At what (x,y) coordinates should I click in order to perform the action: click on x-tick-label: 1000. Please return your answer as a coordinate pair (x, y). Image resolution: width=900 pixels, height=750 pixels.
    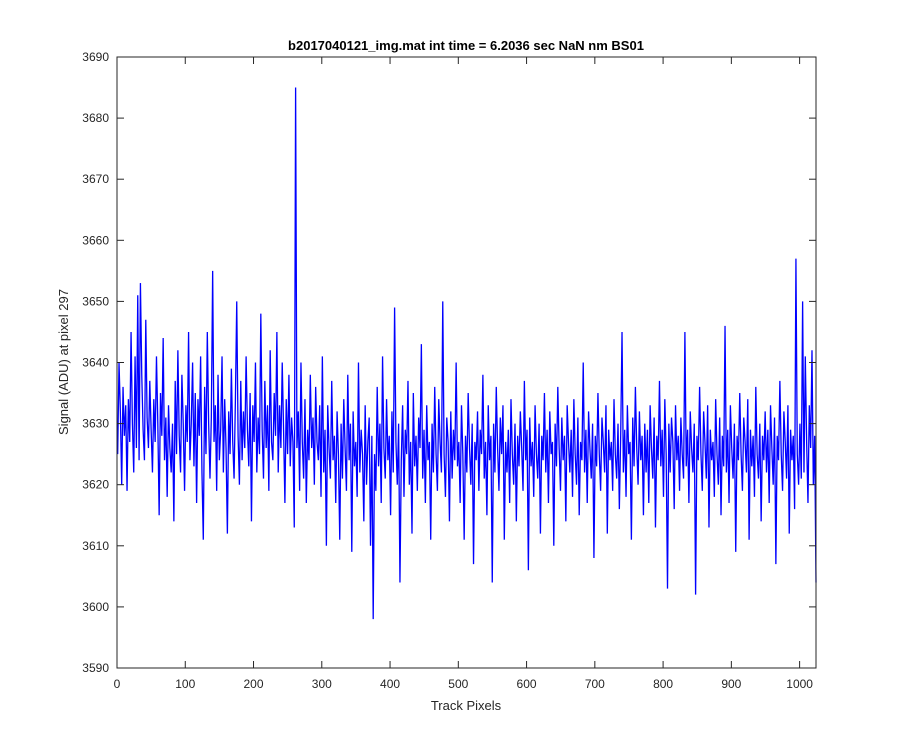
    Looking at the image, I should click on (799, 684).